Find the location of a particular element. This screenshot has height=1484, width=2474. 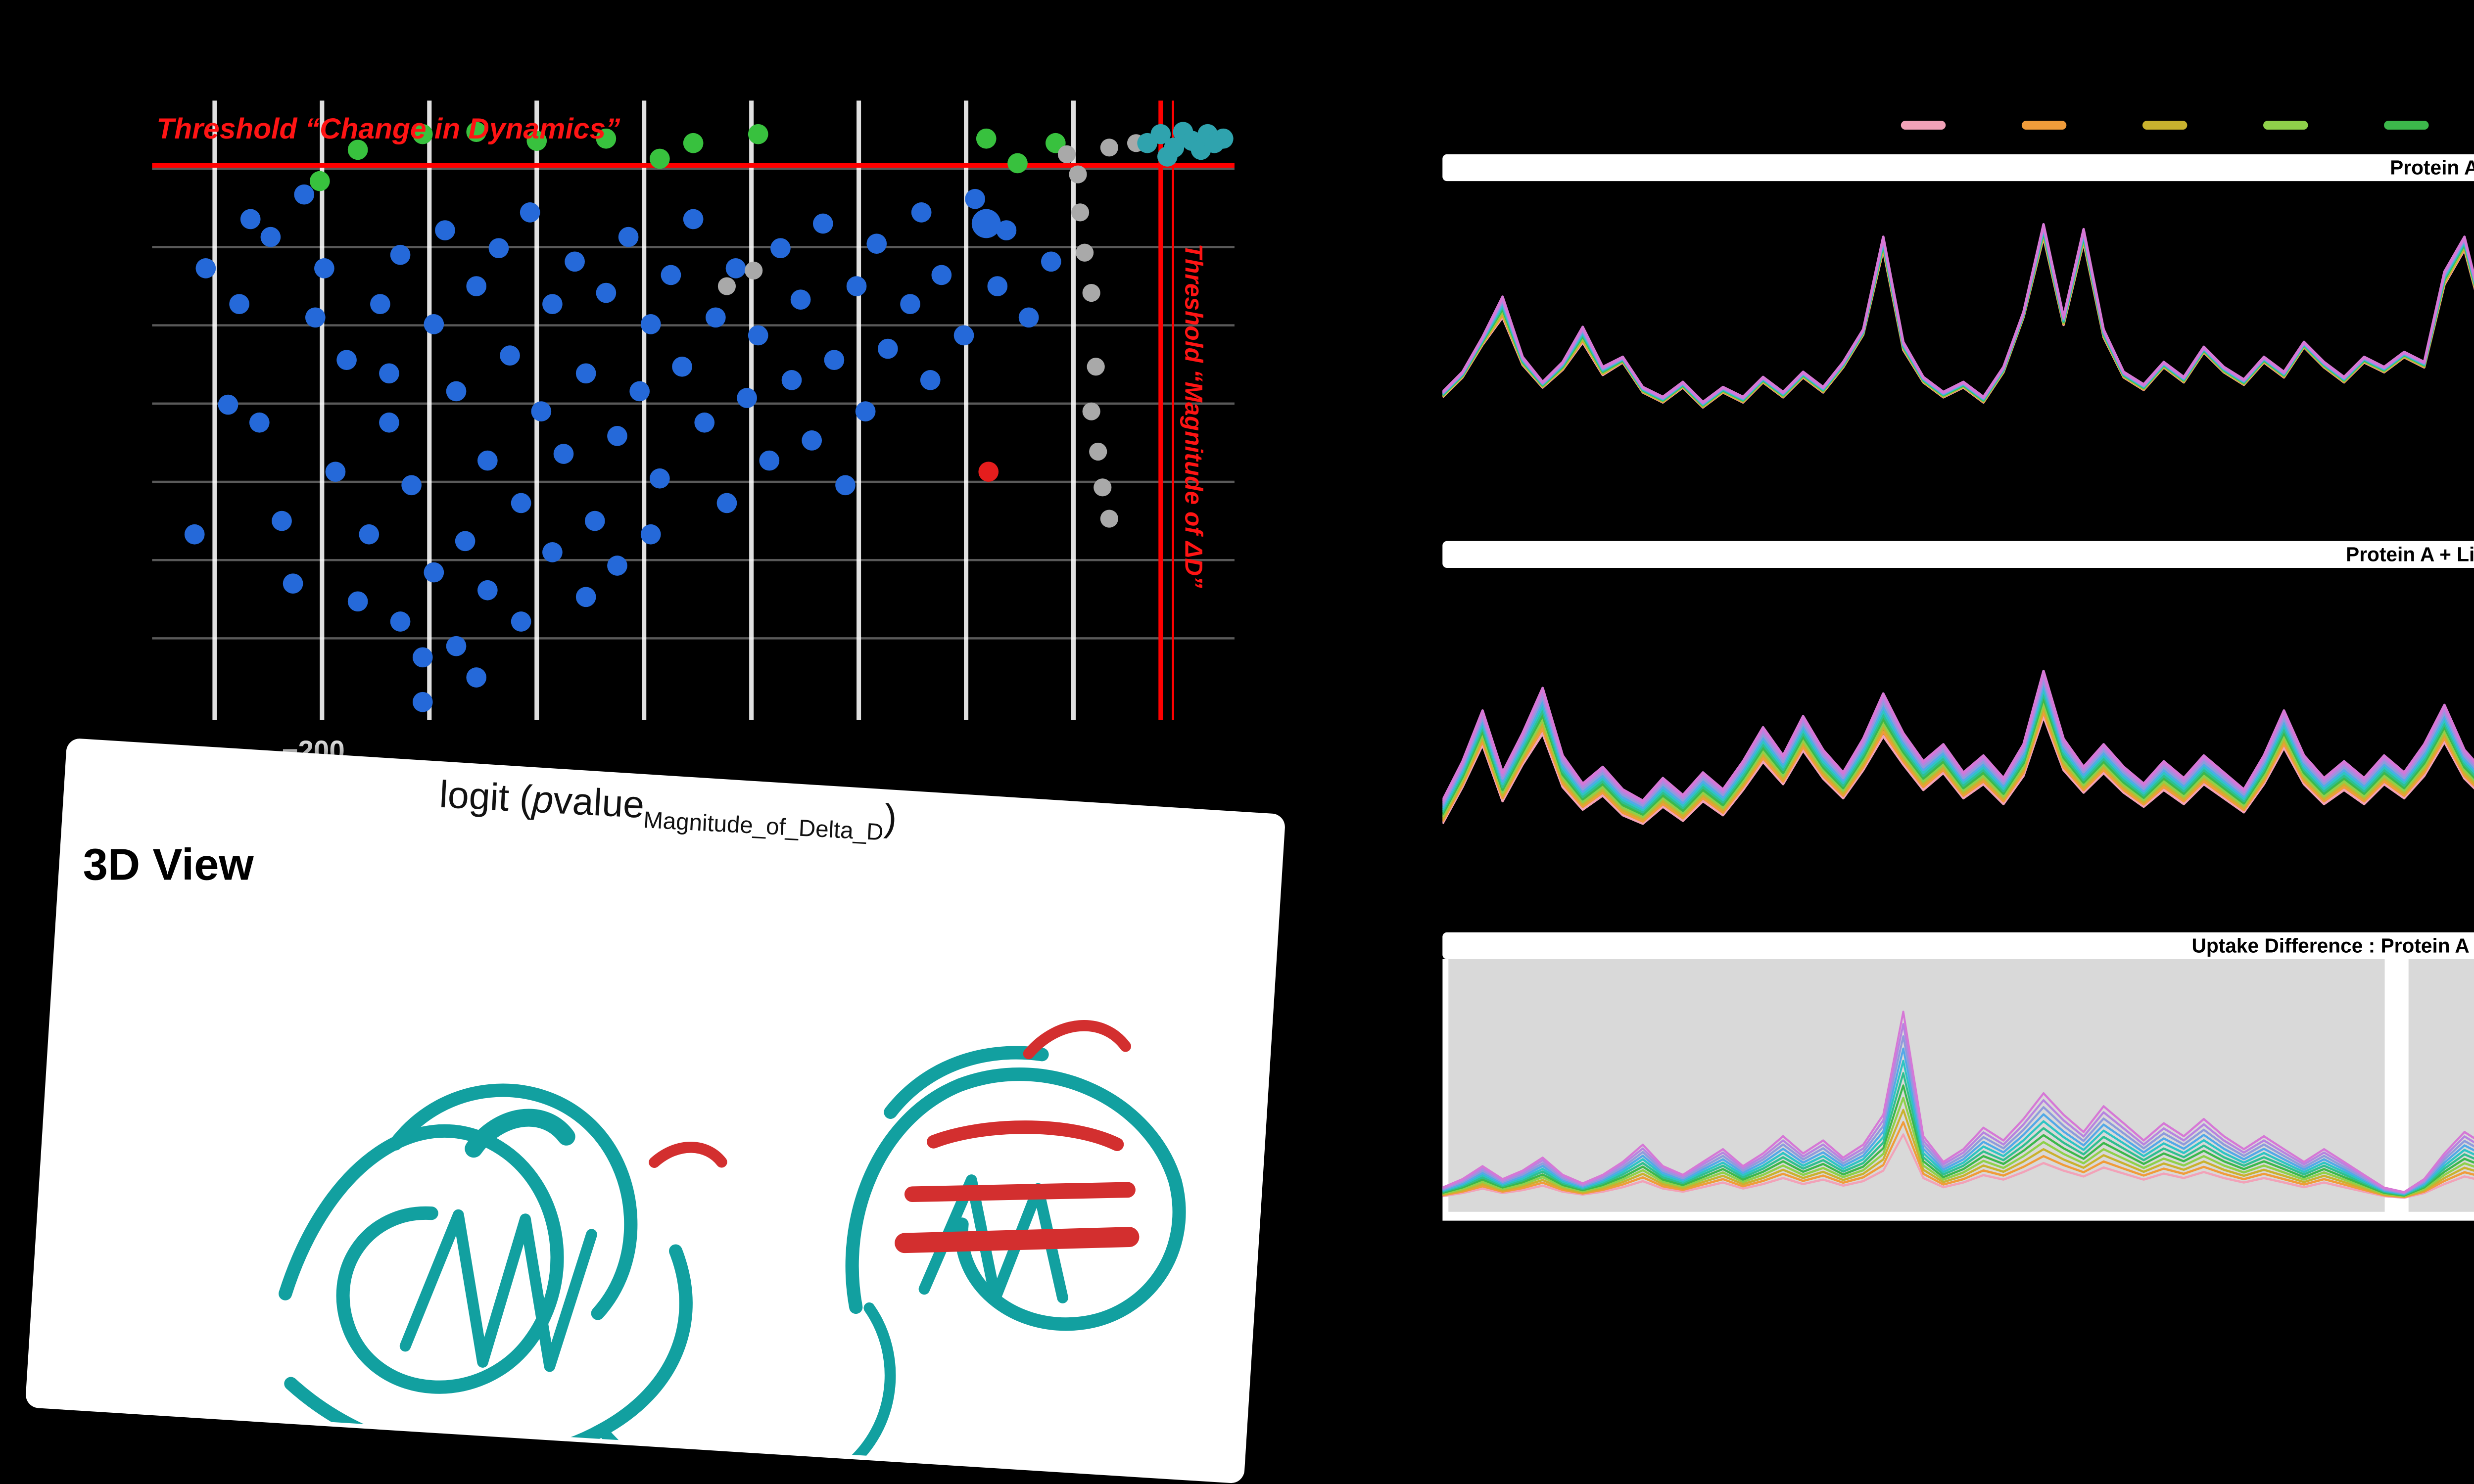

scatter-point-highlighted is located at coordinates (989, 472).